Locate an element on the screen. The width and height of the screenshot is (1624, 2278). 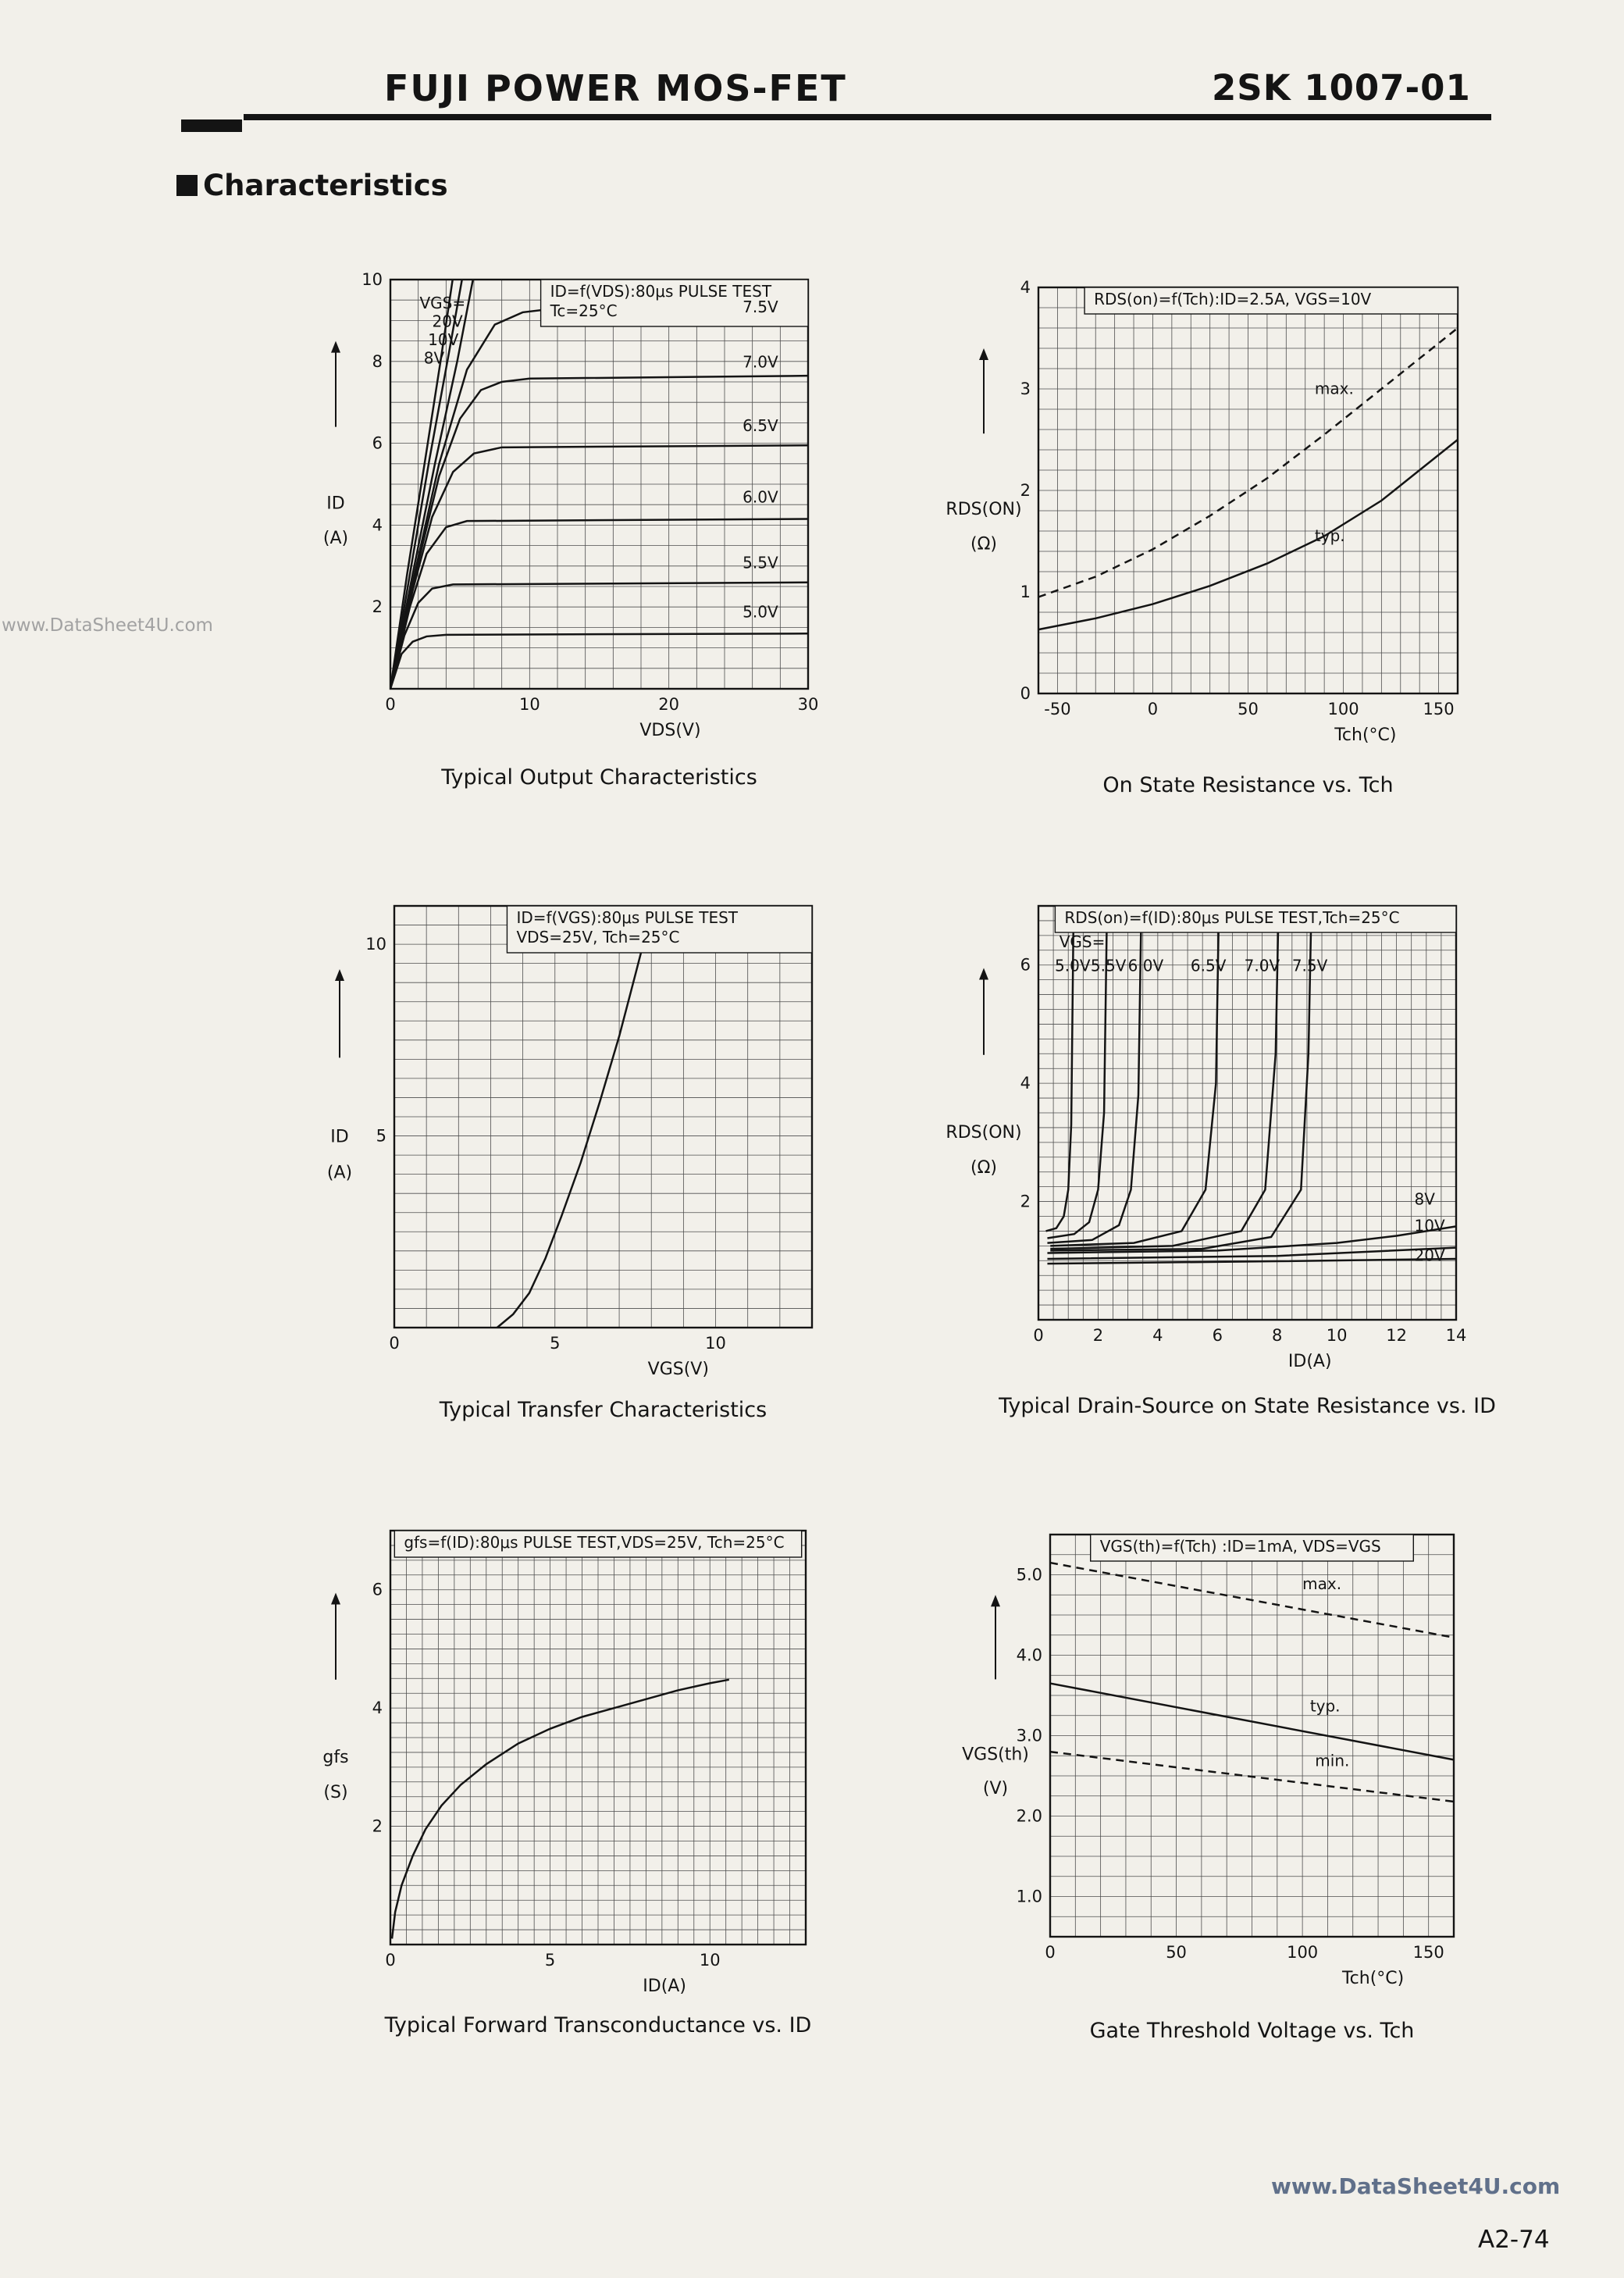
y-tick-label: 1.0 is located at coordinates (1029, 1897).